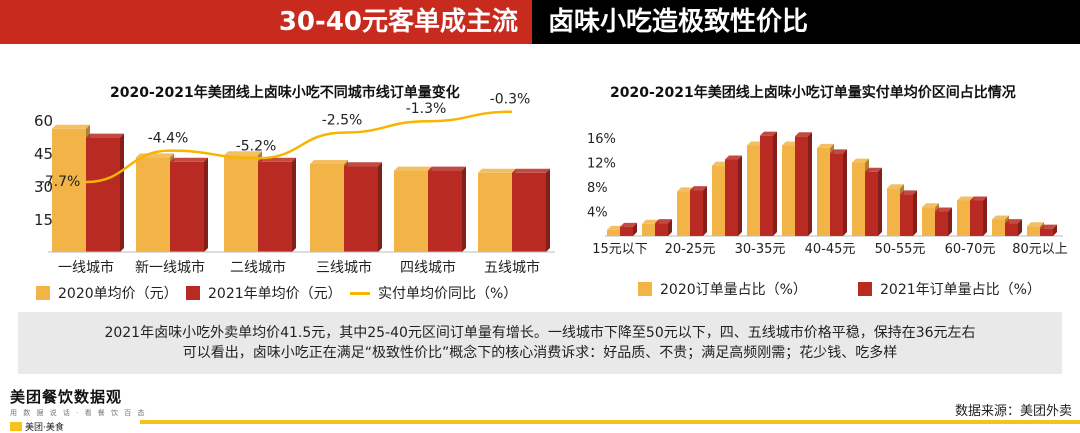 The width and height of the screenshot is (1080, 433). Describe the element at coordinates (275, 294) in the screenshot. I see `legend-label-2021: 2021年单均价（元）` at that location.